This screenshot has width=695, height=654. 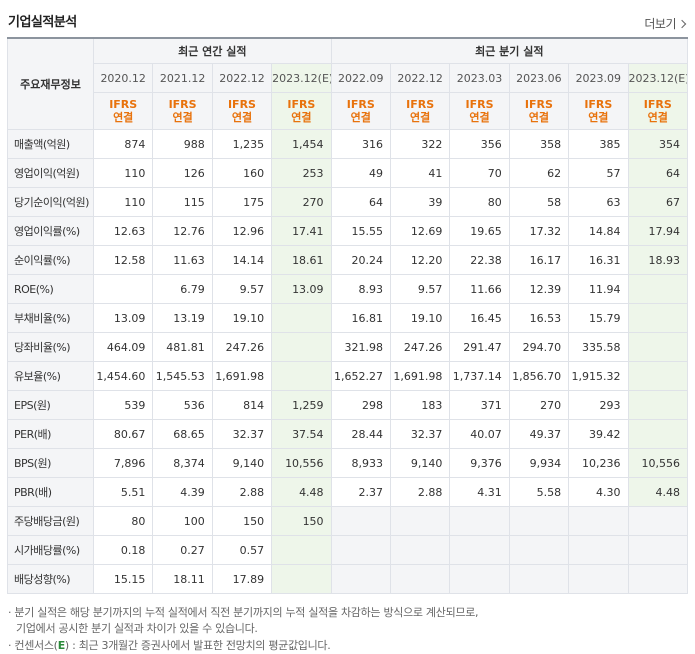 What do you see at coordinates (539, 202) in the screenshot?
I see `table-cell: 58` at bounding box center [539, 202].